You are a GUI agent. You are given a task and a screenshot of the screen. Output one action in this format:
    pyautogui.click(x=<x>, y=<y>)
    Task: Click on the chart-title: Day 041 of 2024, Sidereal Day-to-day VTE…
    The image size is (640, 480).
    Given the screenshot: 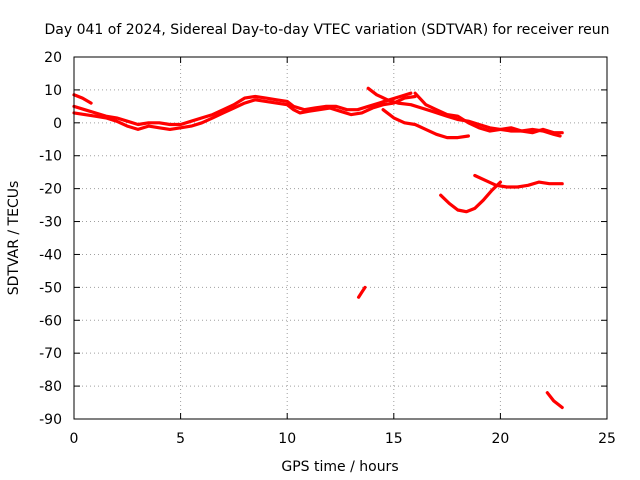 What is the action you would take?
    pyautogui.click(x=326, y=30)
    